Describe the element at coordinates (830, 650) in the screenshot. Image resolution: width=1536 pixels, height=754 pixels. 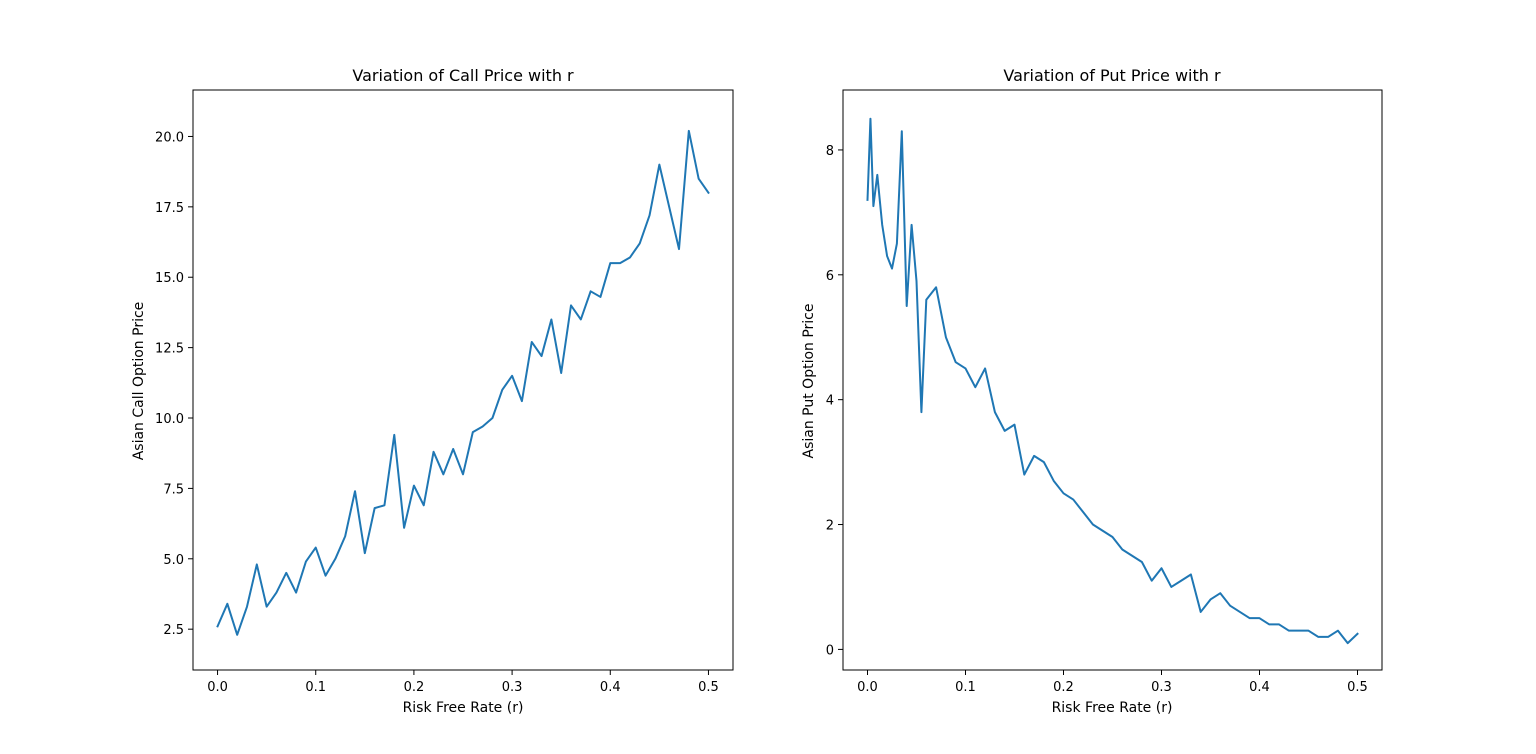
I see `y-tick-label: 0` at that location.